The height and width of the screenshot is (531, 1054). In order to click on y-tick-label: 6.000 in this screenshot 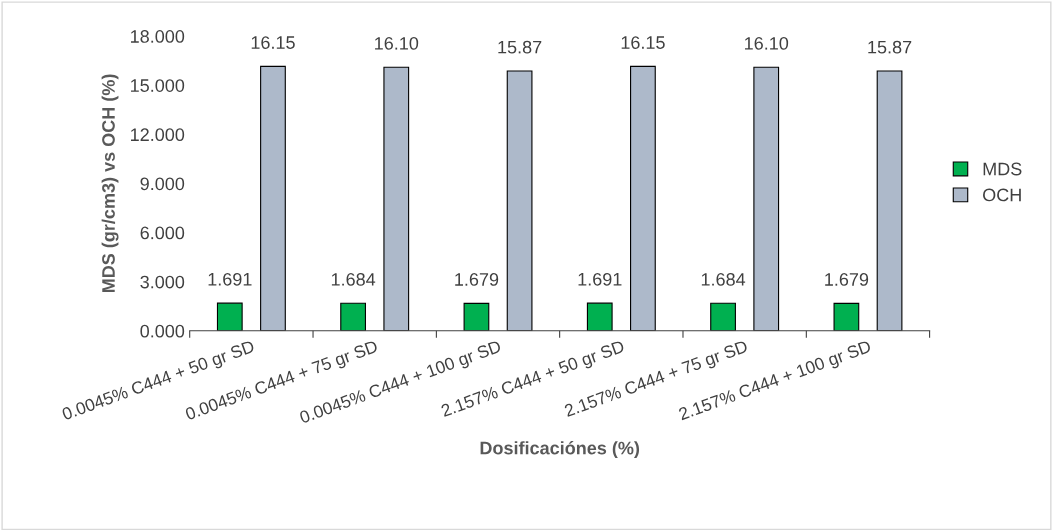, I will do `click(162, 233)`.